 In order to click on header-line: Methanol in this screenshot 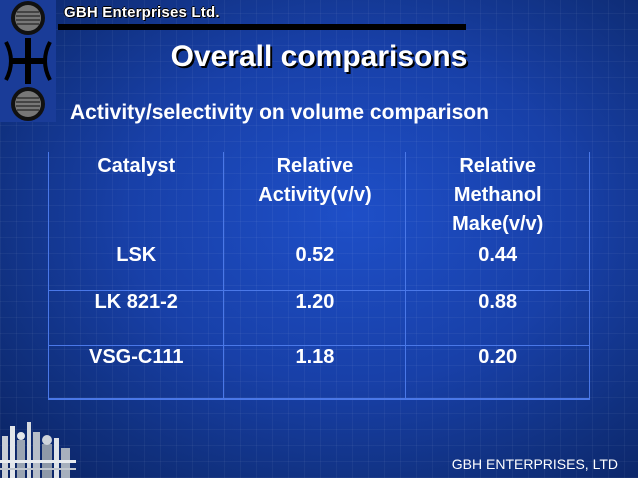, I will do `click(497, 195)`.